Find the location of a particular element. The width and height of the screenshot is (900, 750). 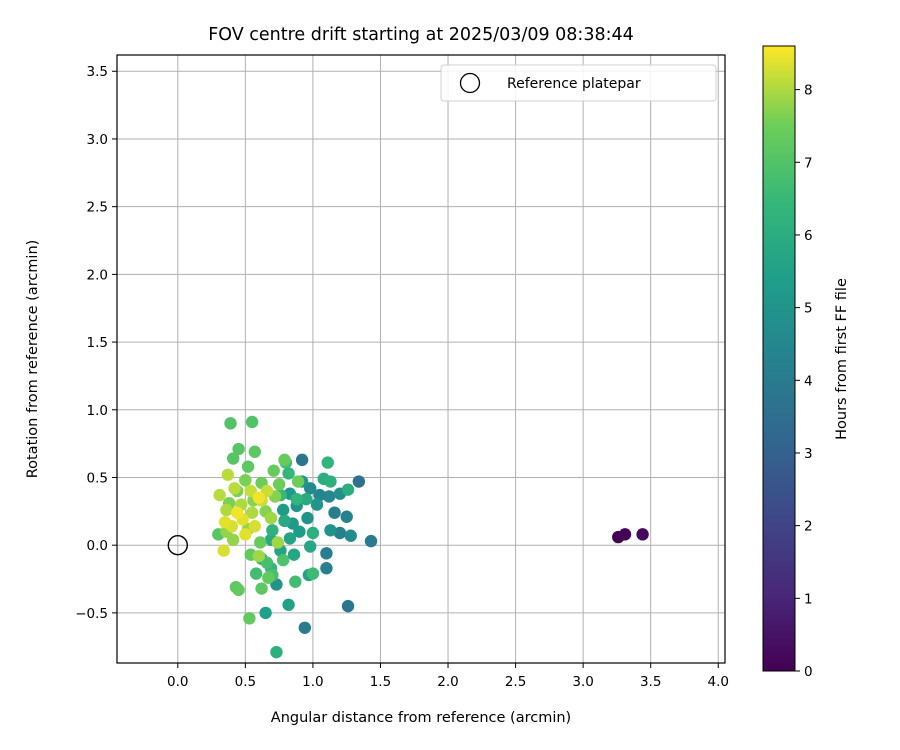

x-tick-label: 2.0 is located at coordinates (447, 682).